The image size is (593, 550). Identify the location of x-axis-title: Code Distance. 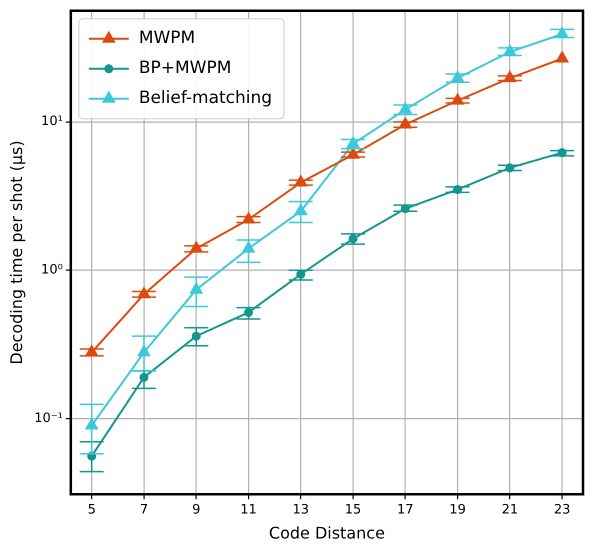
(326, 533).